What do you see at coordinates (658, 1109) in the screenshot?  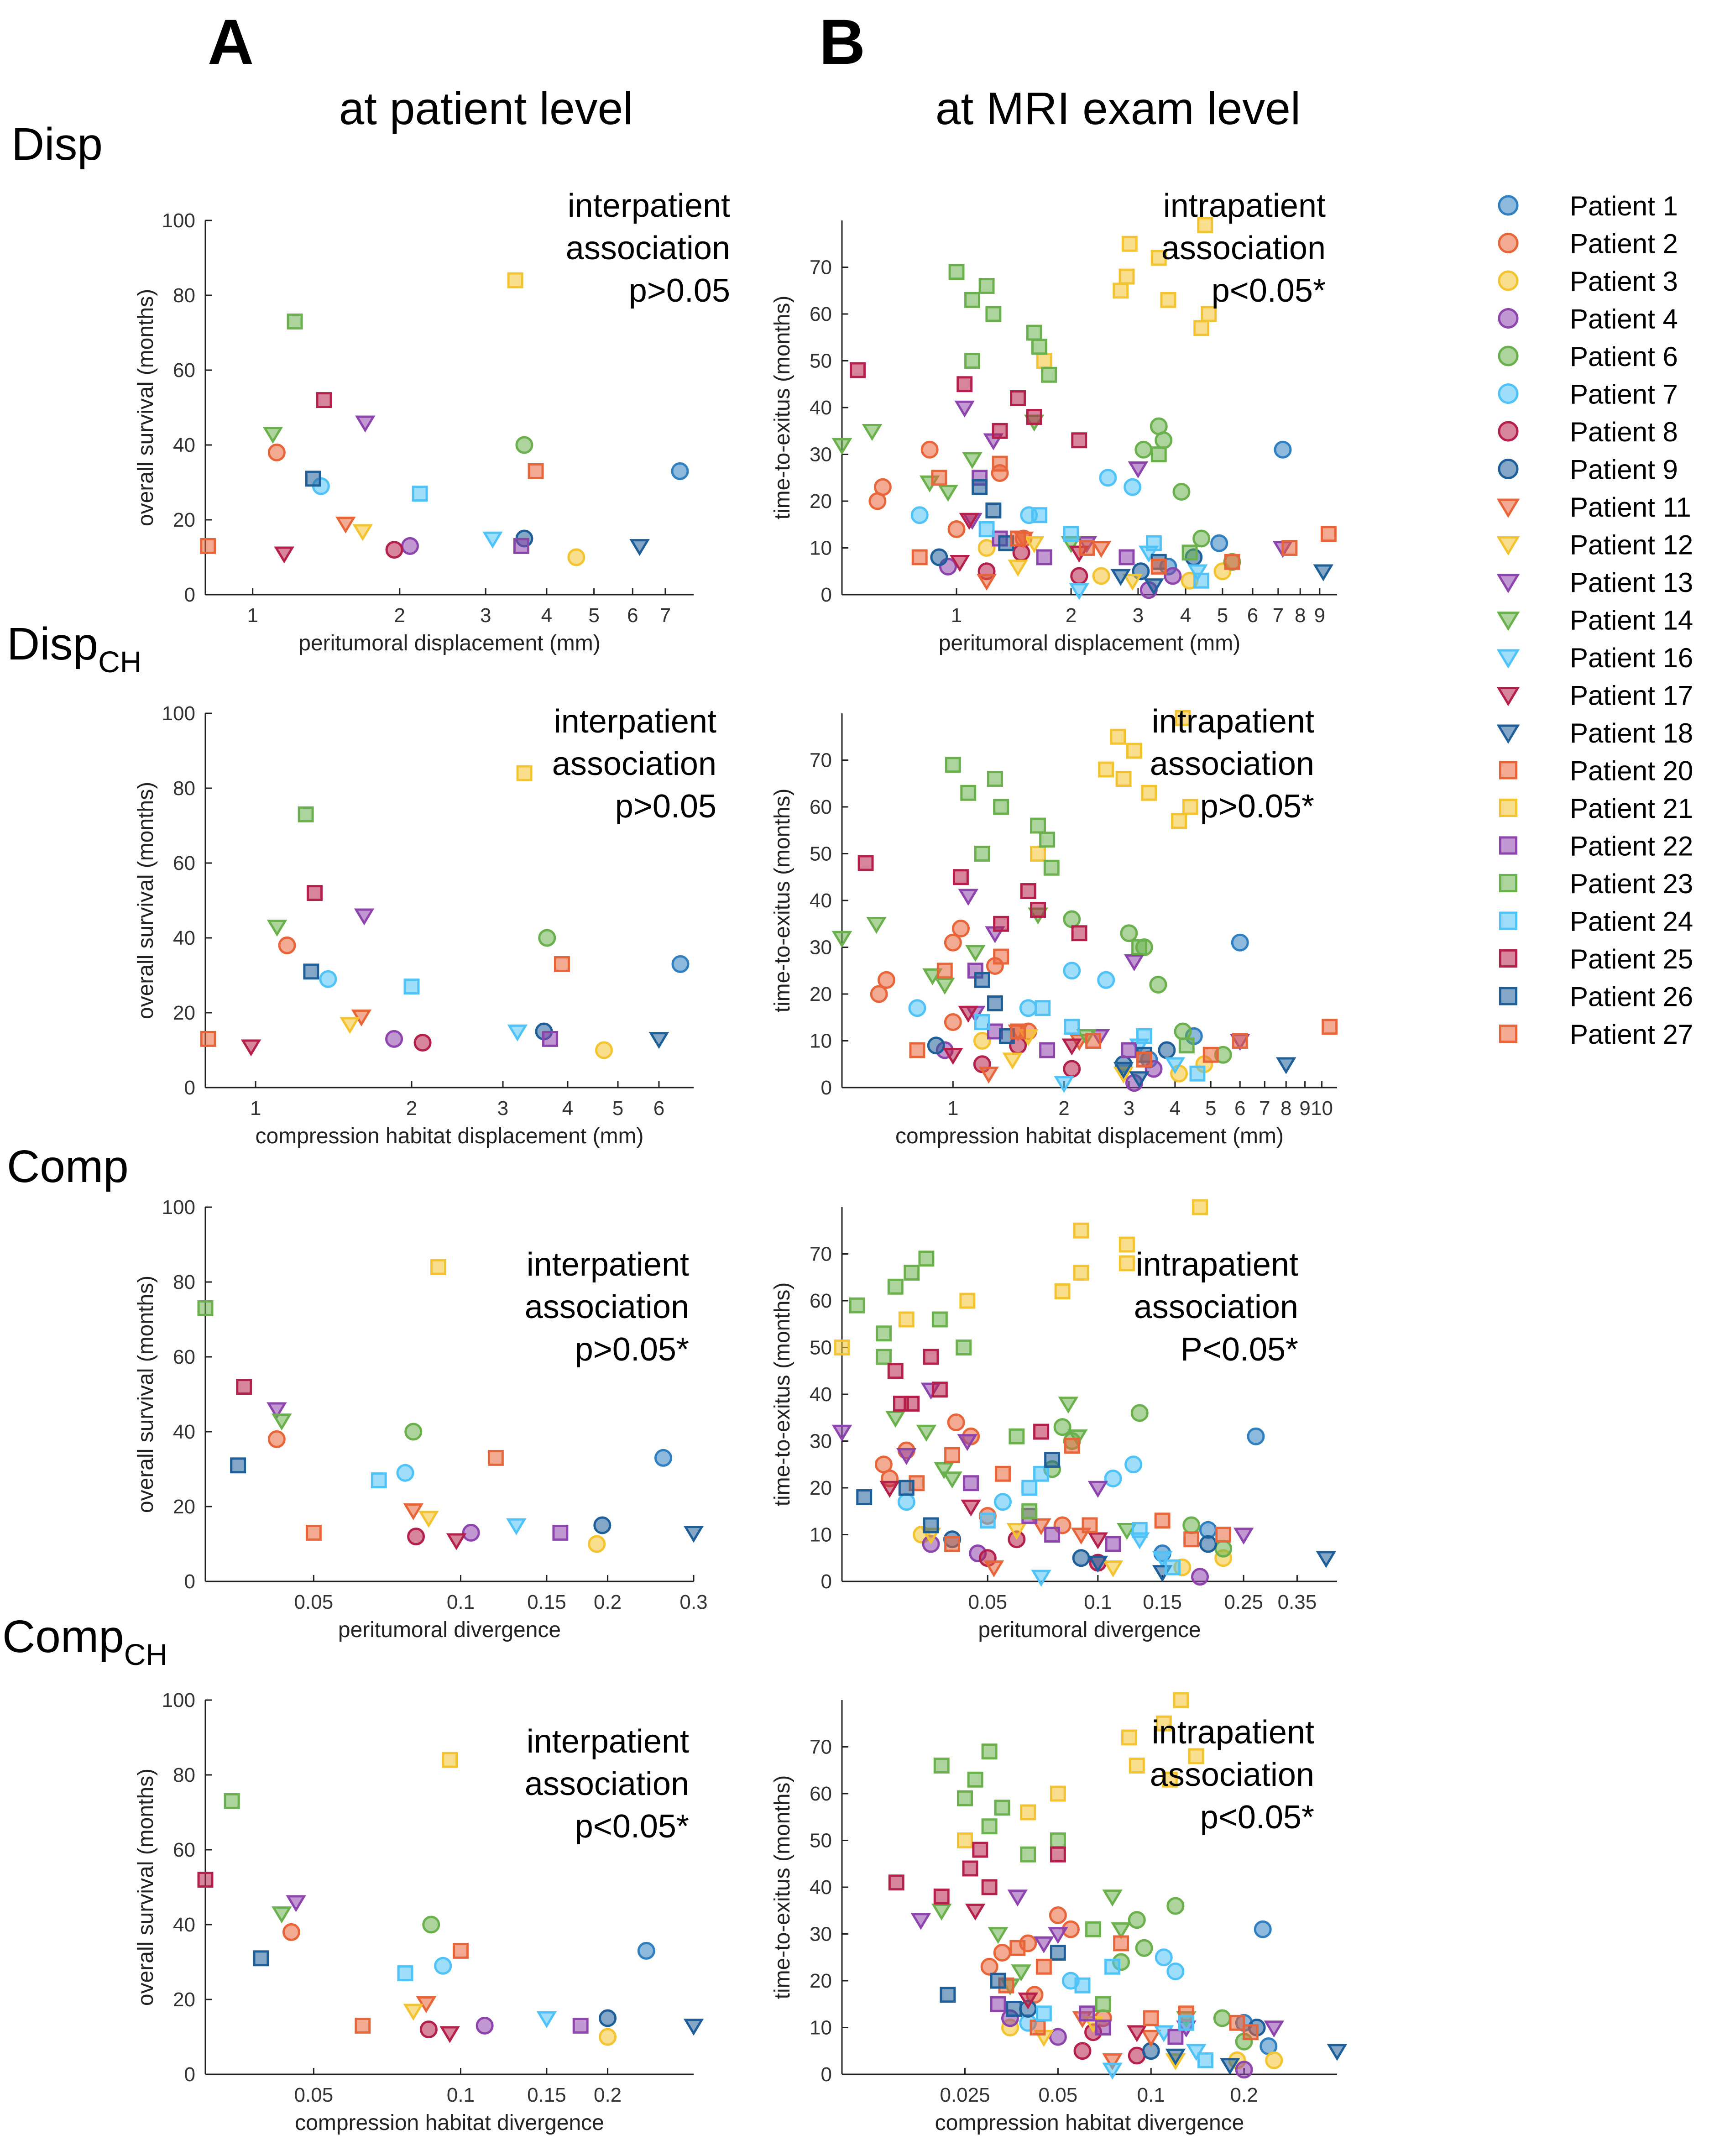 I see `chart-a2-xtick-label: 6` at bounding box center [658, 1109].